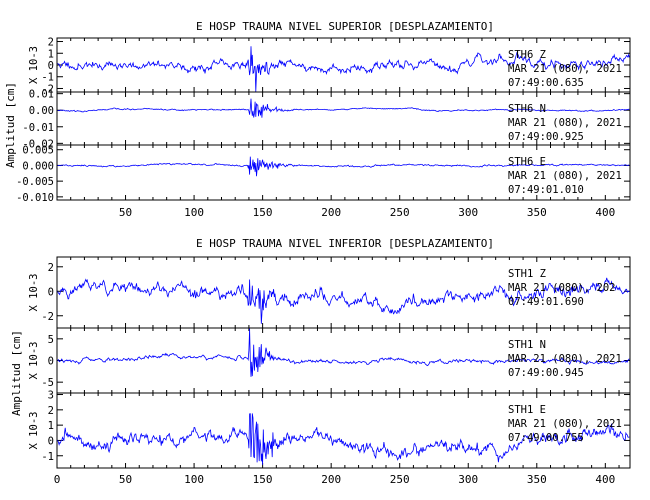 Image resolution: width=650 pixels, height=500 pixels. What do you see at coordinates (34, 431) in the screenshot?
I see `g1-p2-scale-label: X 10-3` at bounding box center [34, 431].